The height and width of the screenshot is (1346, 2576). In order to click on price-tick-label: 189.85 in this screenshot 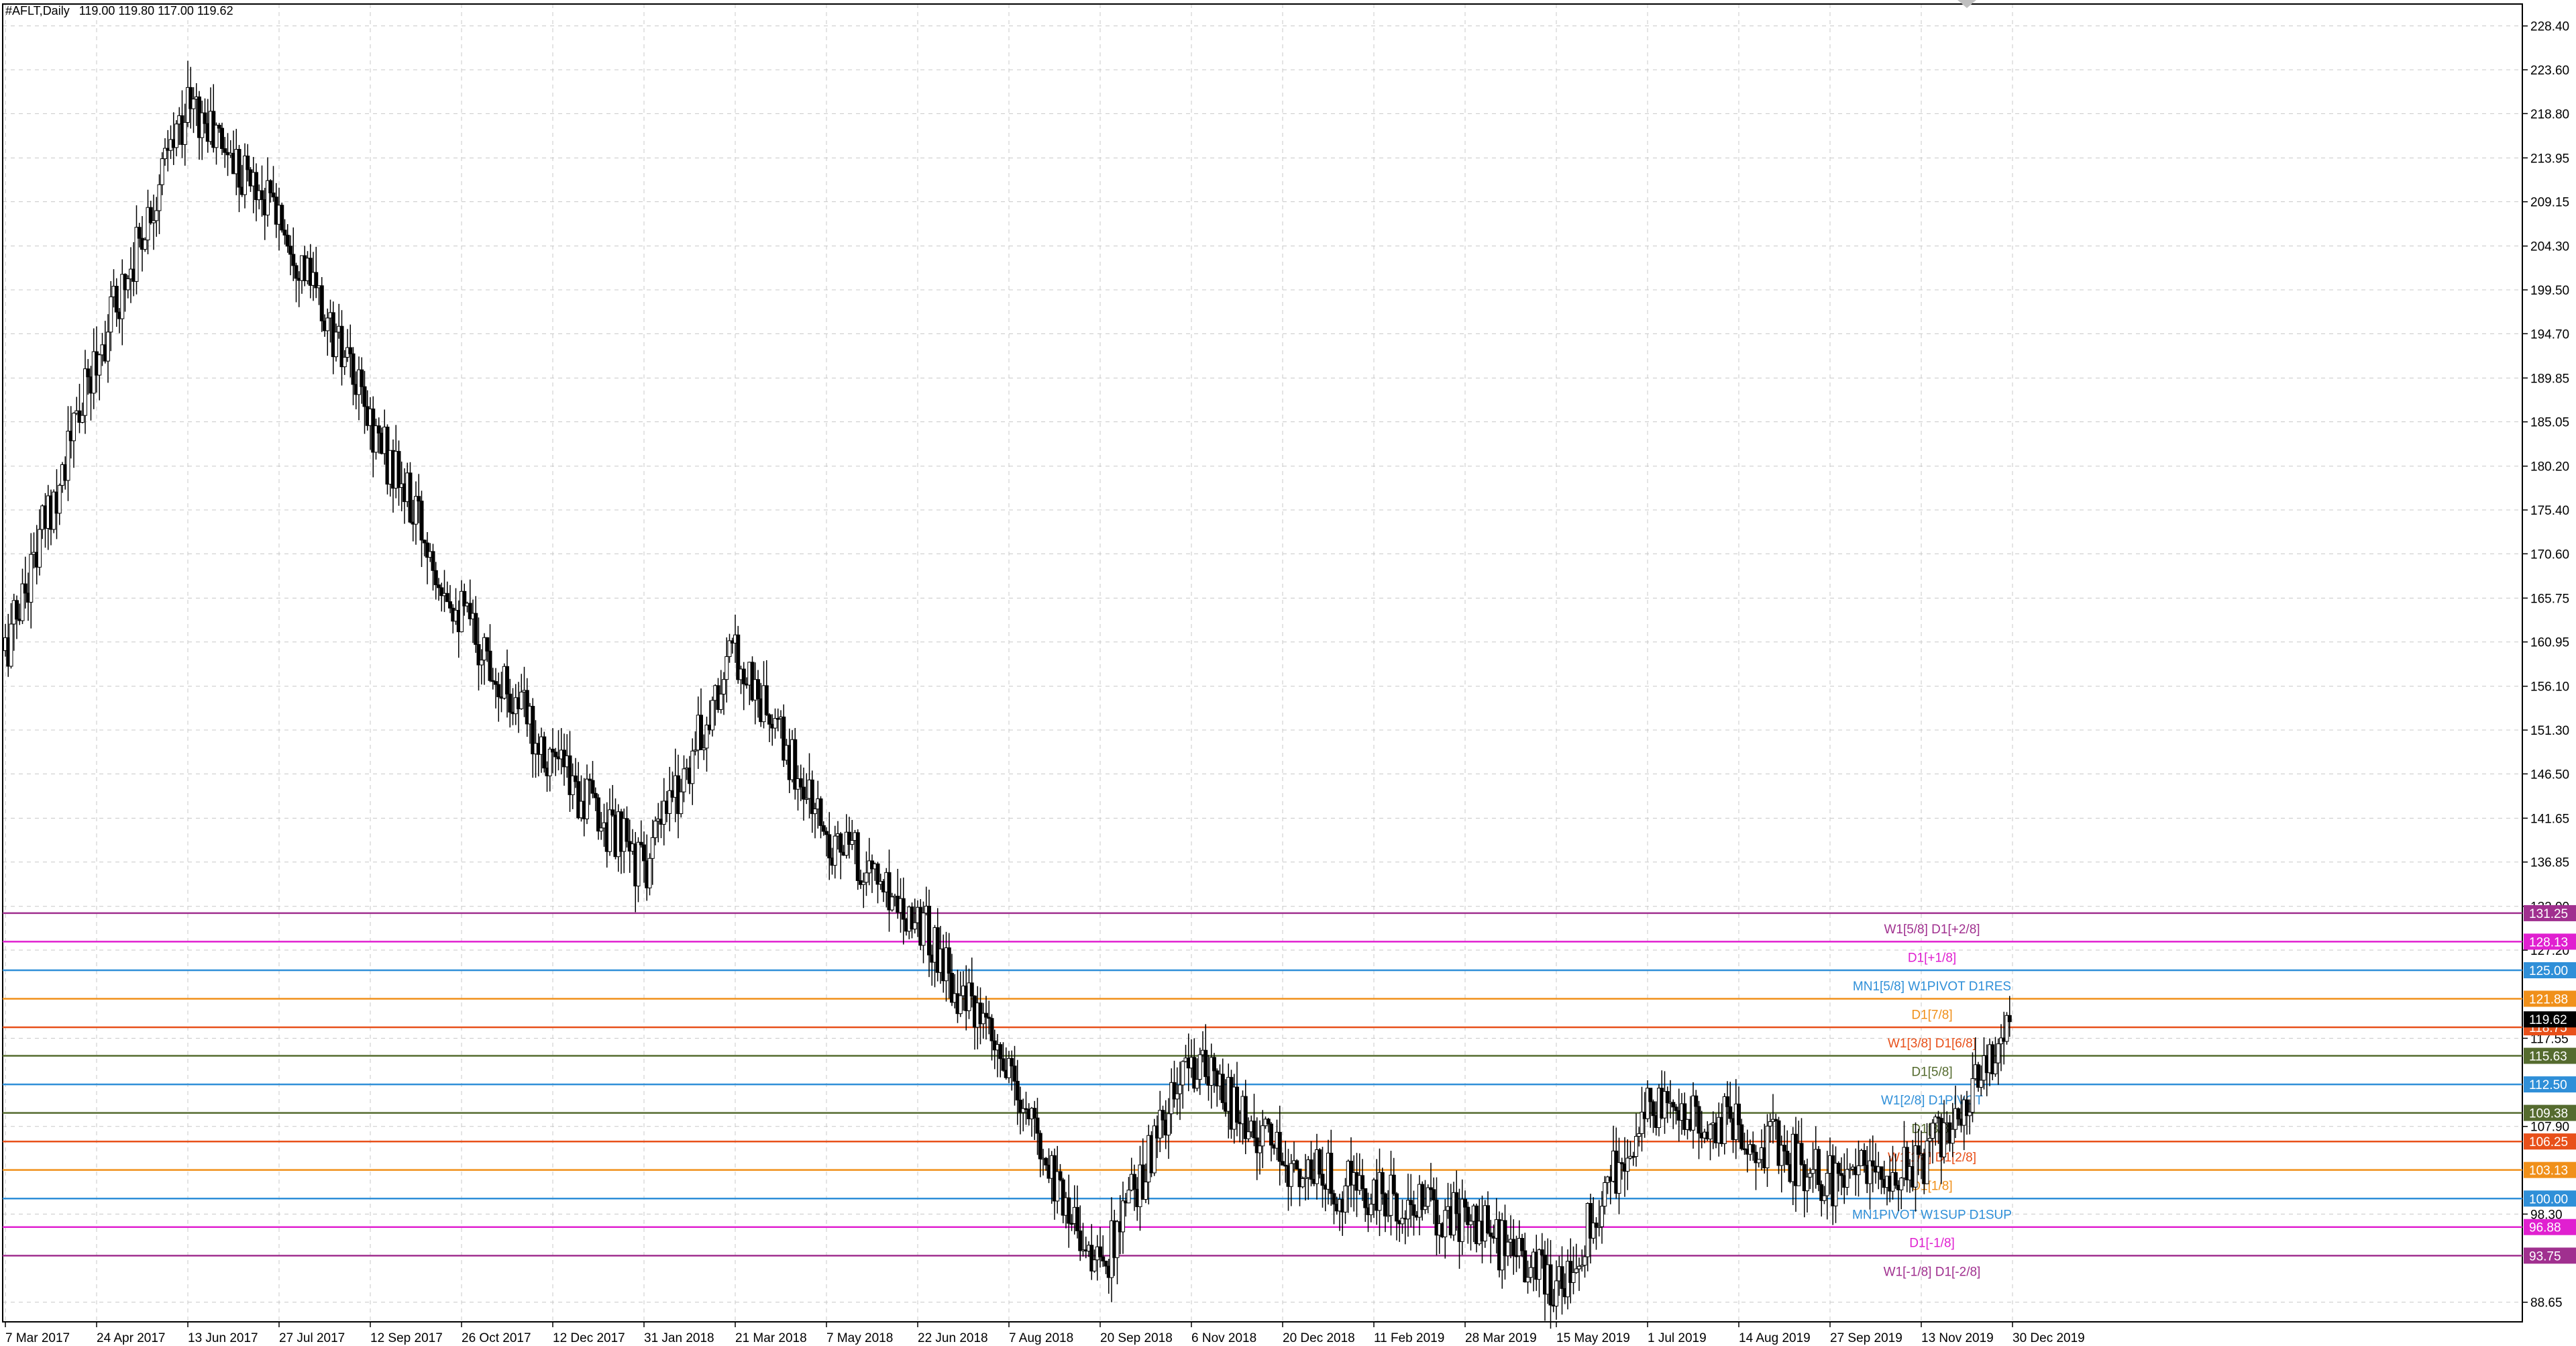, I will do `click(2549, 379)`.